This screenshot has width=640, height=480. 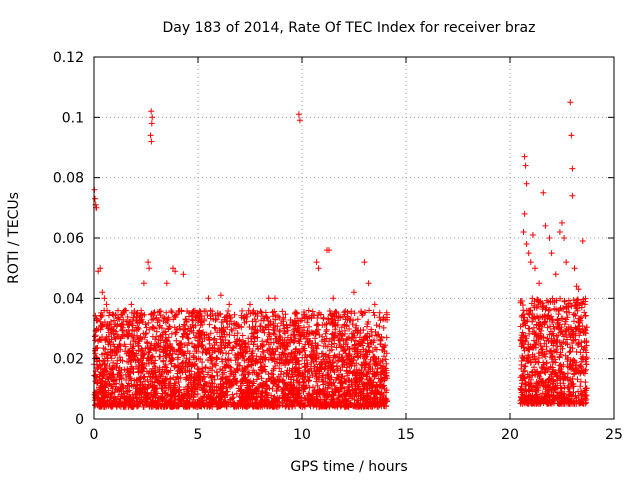 What do you see at coordinates (68, 179) in the screenshot?
I see `y-tick-label: 0.08` at bounding box center [68, 179].